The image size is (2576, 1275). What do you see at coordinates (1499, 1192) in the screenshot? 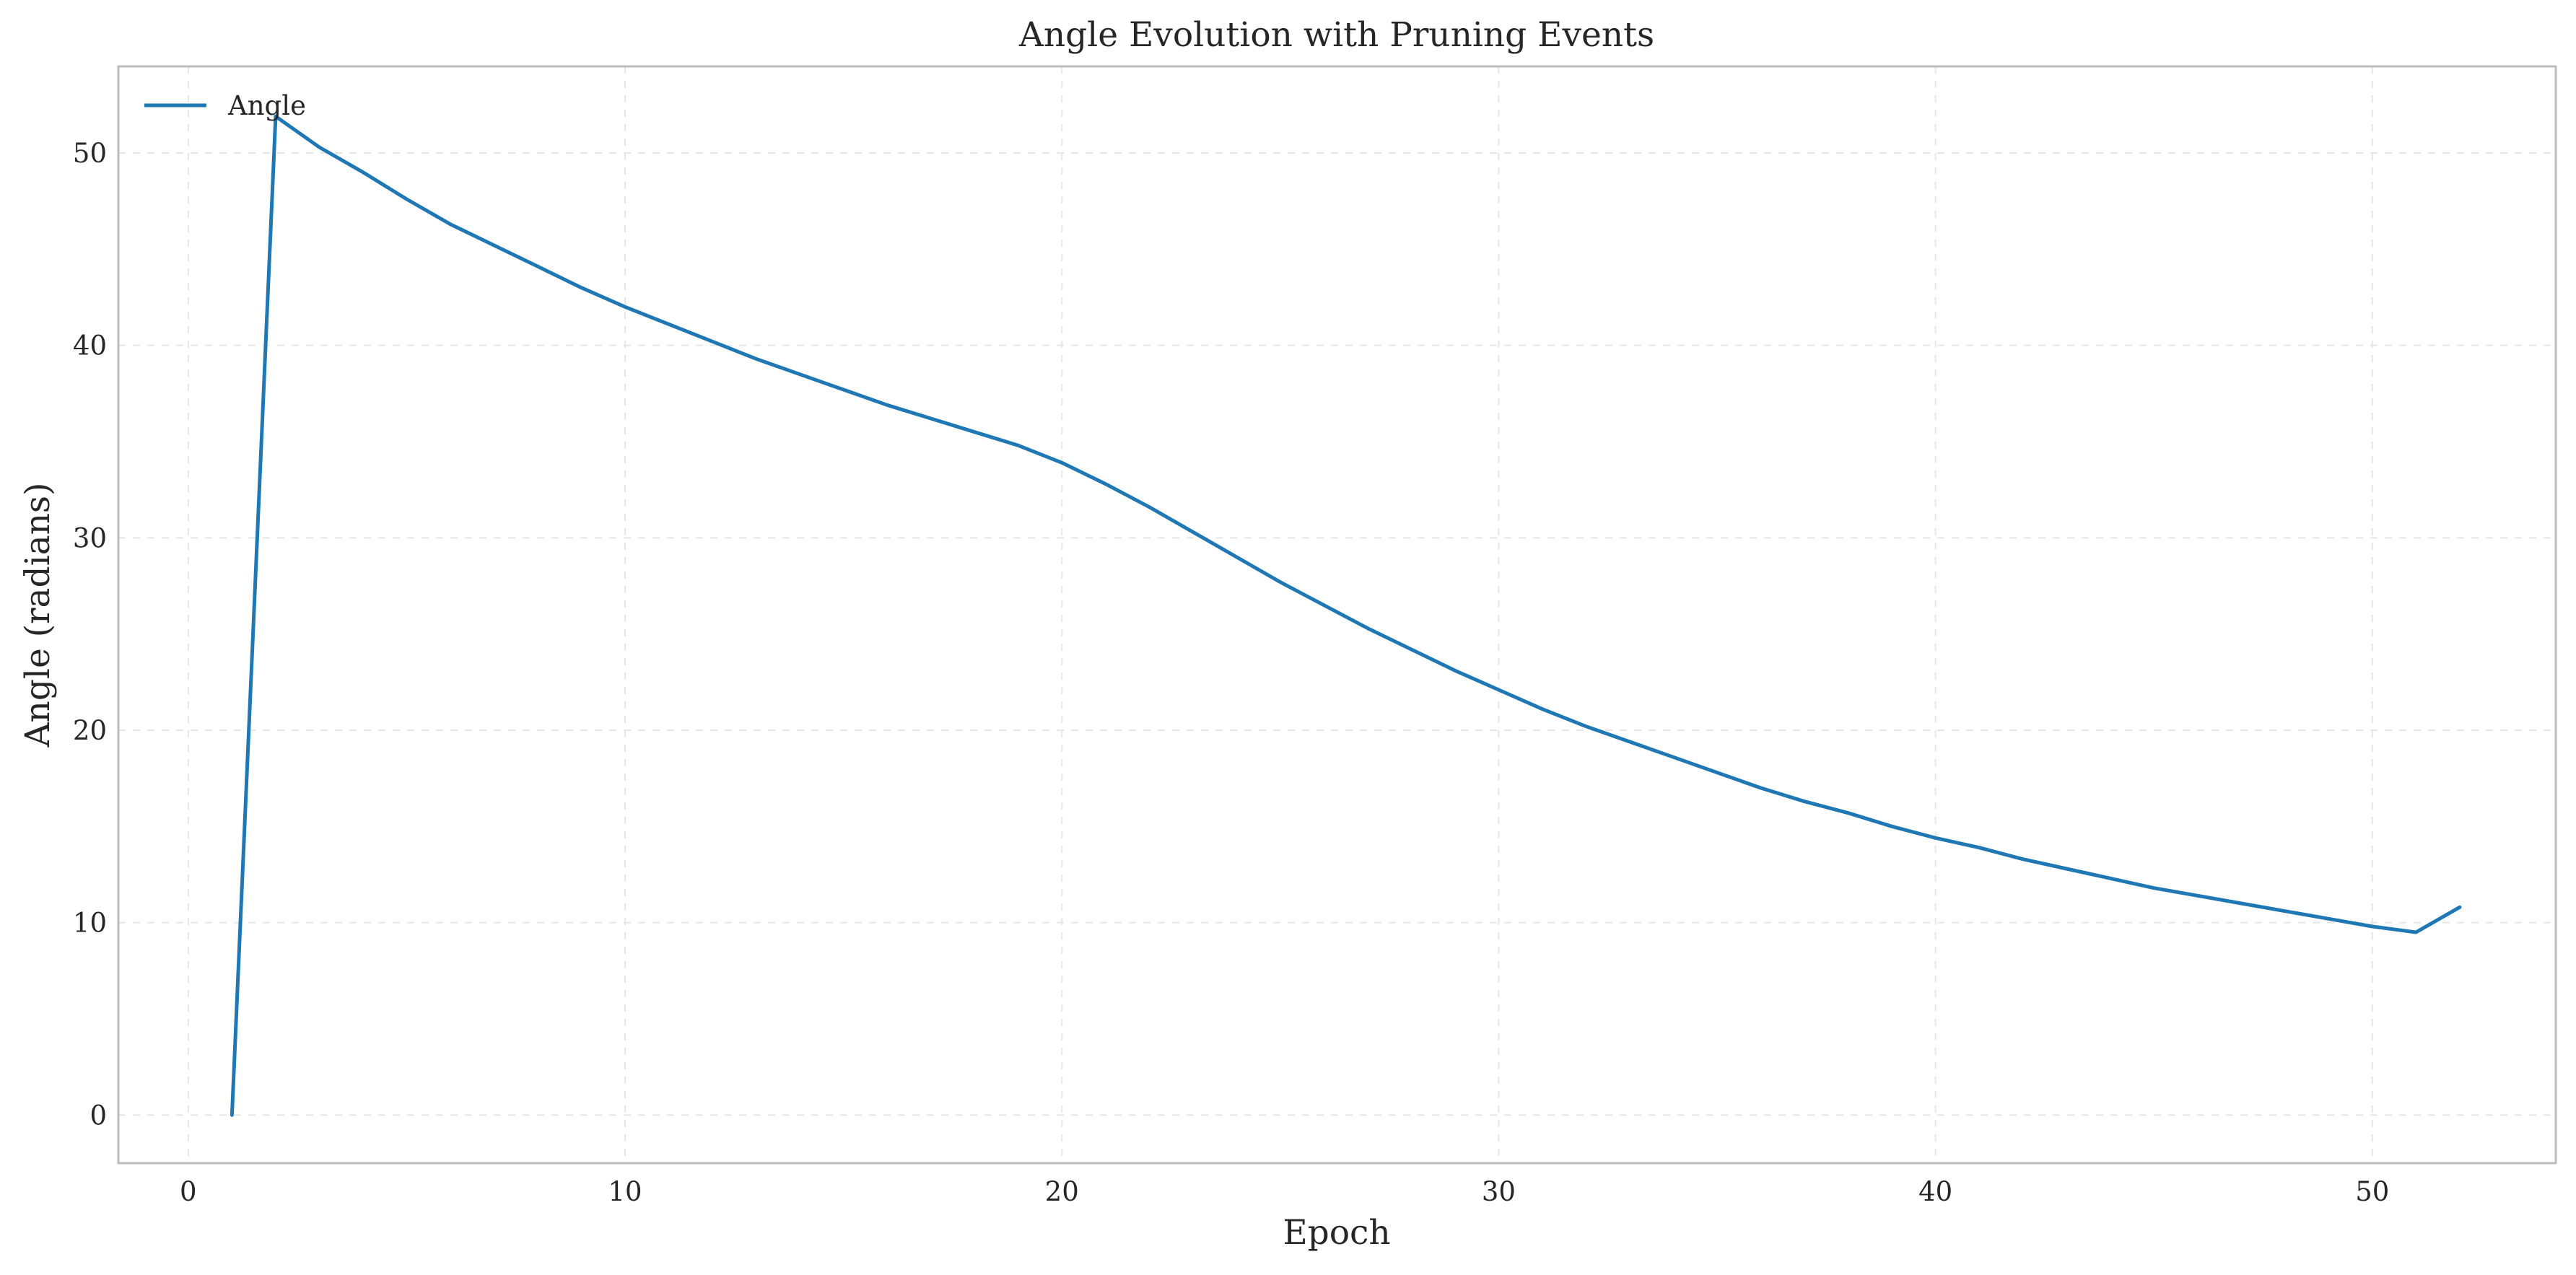
I see `x-tick-label: 30` at bounding box center [1499, 1192].